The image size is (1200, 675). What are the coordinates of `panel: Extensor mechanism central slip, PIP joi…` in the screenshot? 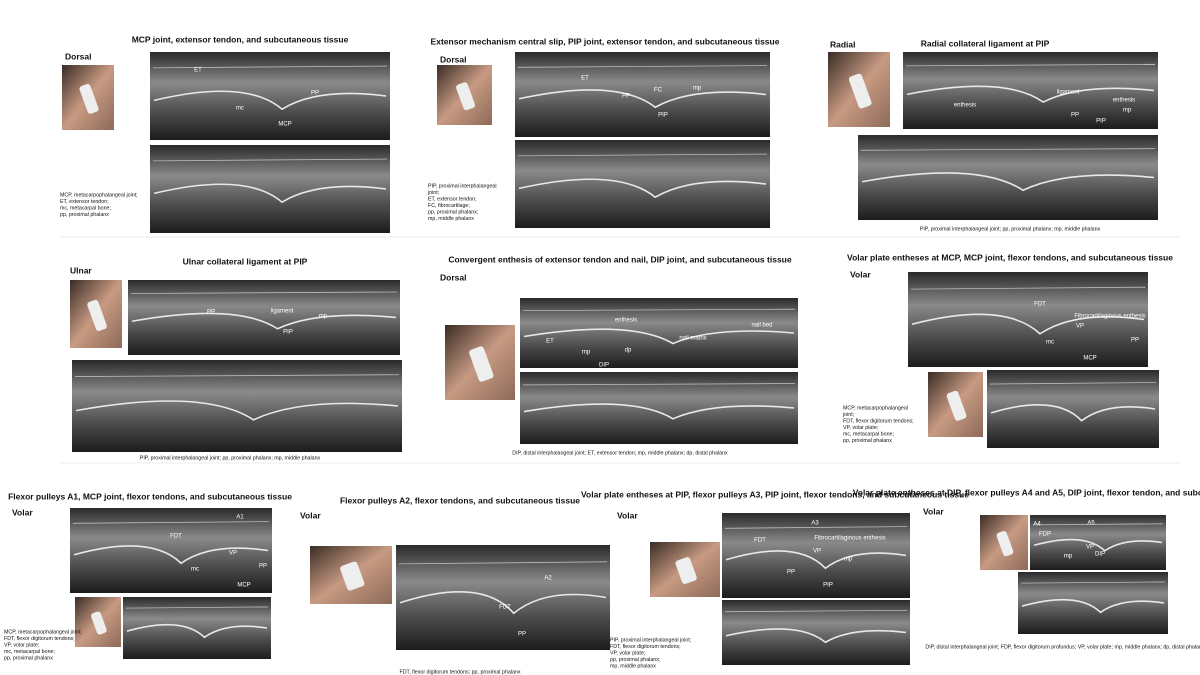 It's located at (603, 132).